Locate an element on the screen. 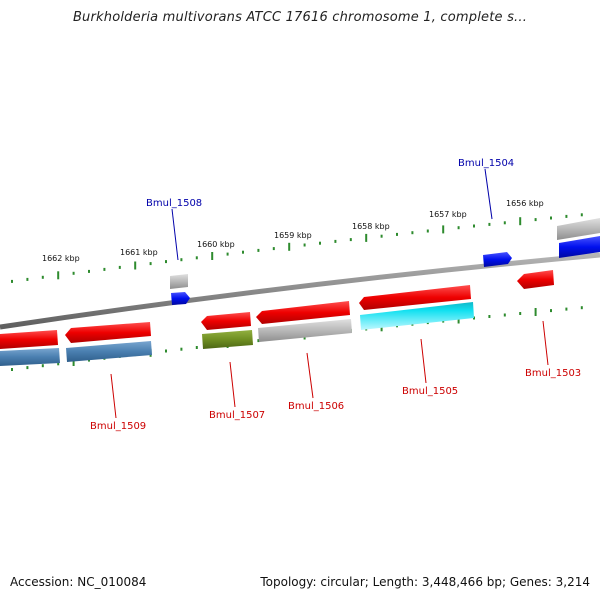 The width and height of the screenshot is (600, 600). gene-label-bmul-1503: Bmul_1503 is located at coordinates (553, 373).